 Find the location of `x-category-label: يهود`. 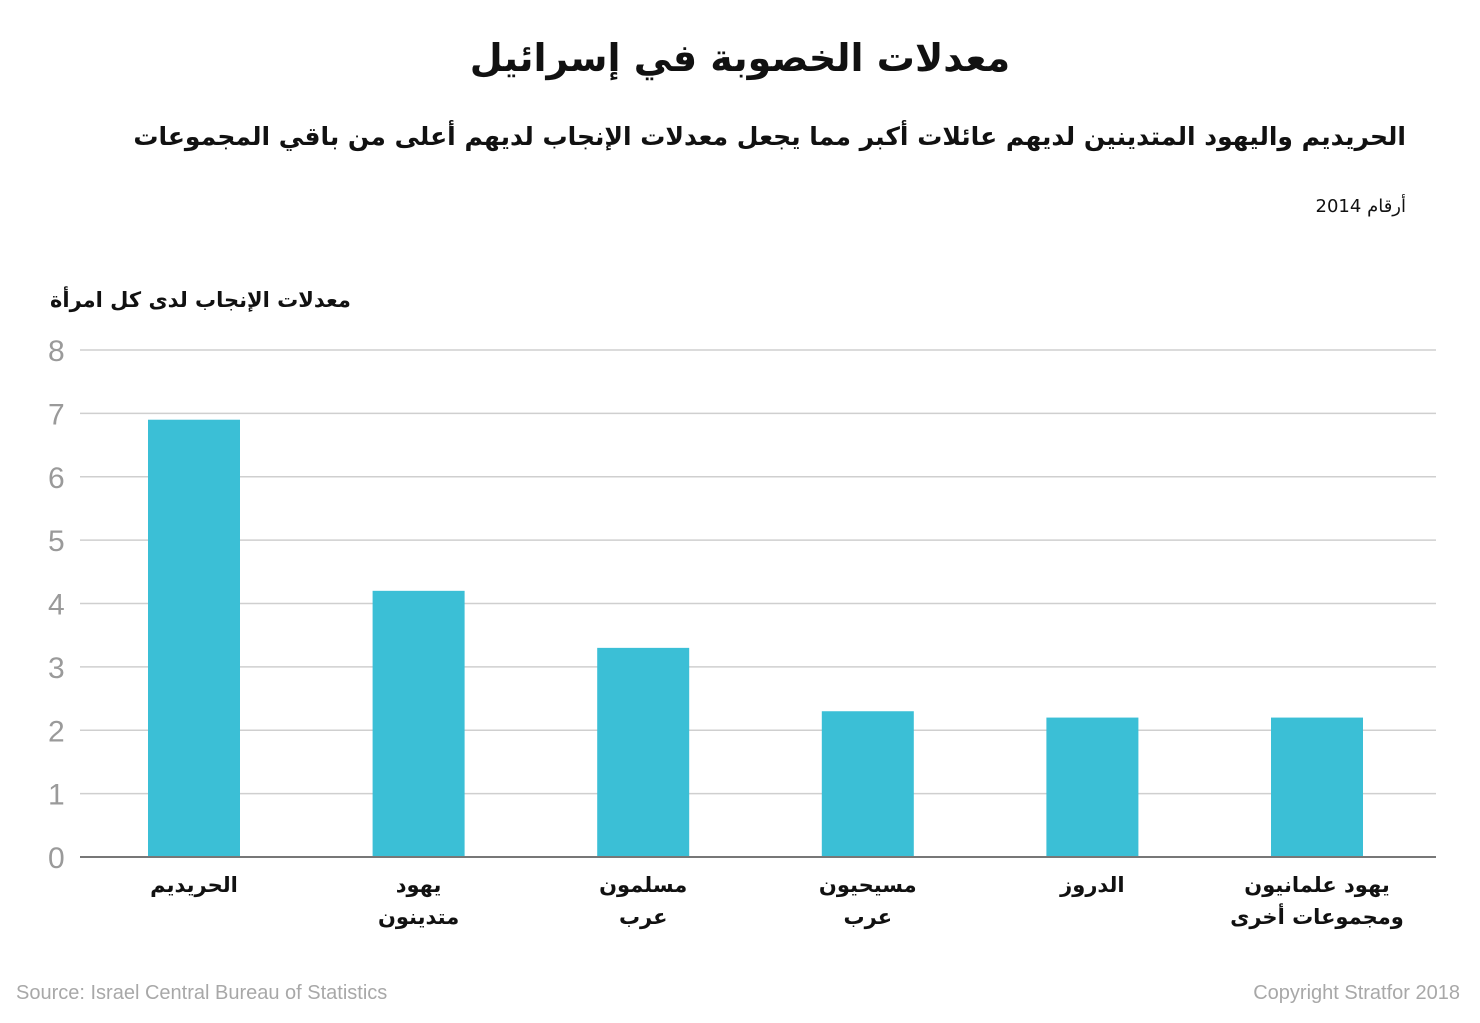

x-category-label: يهود is located at coordinates (419, 885).